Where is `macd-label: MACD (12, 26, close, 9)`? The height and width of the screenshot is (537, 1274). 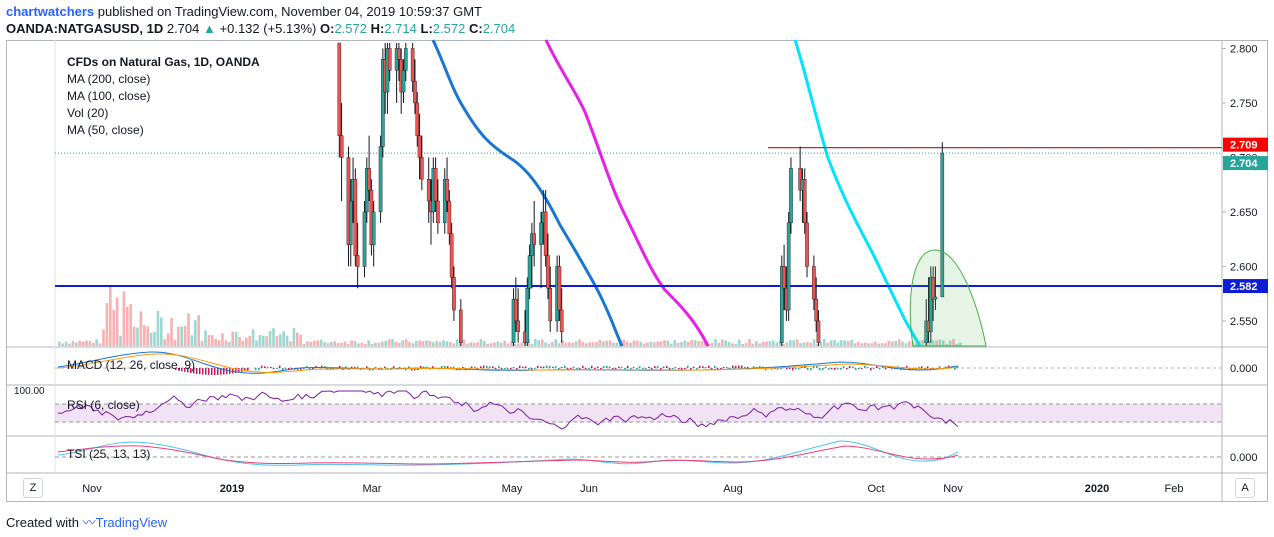 macd-label: MACD (12, 26, close, 9) is located at coordinates (131, 365).